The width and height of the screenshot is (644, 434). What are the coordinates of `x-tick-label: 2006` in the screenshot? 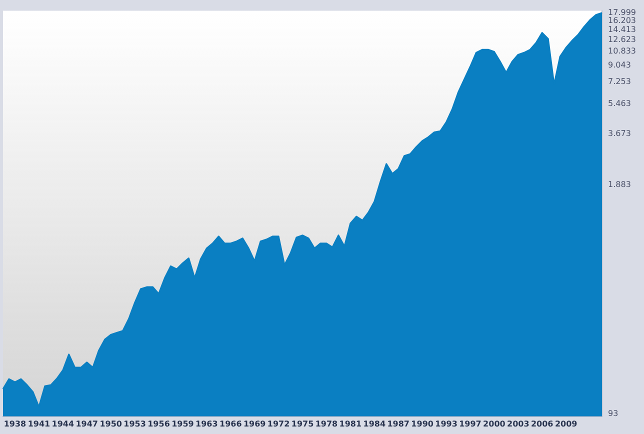 It's located at (542, 423).